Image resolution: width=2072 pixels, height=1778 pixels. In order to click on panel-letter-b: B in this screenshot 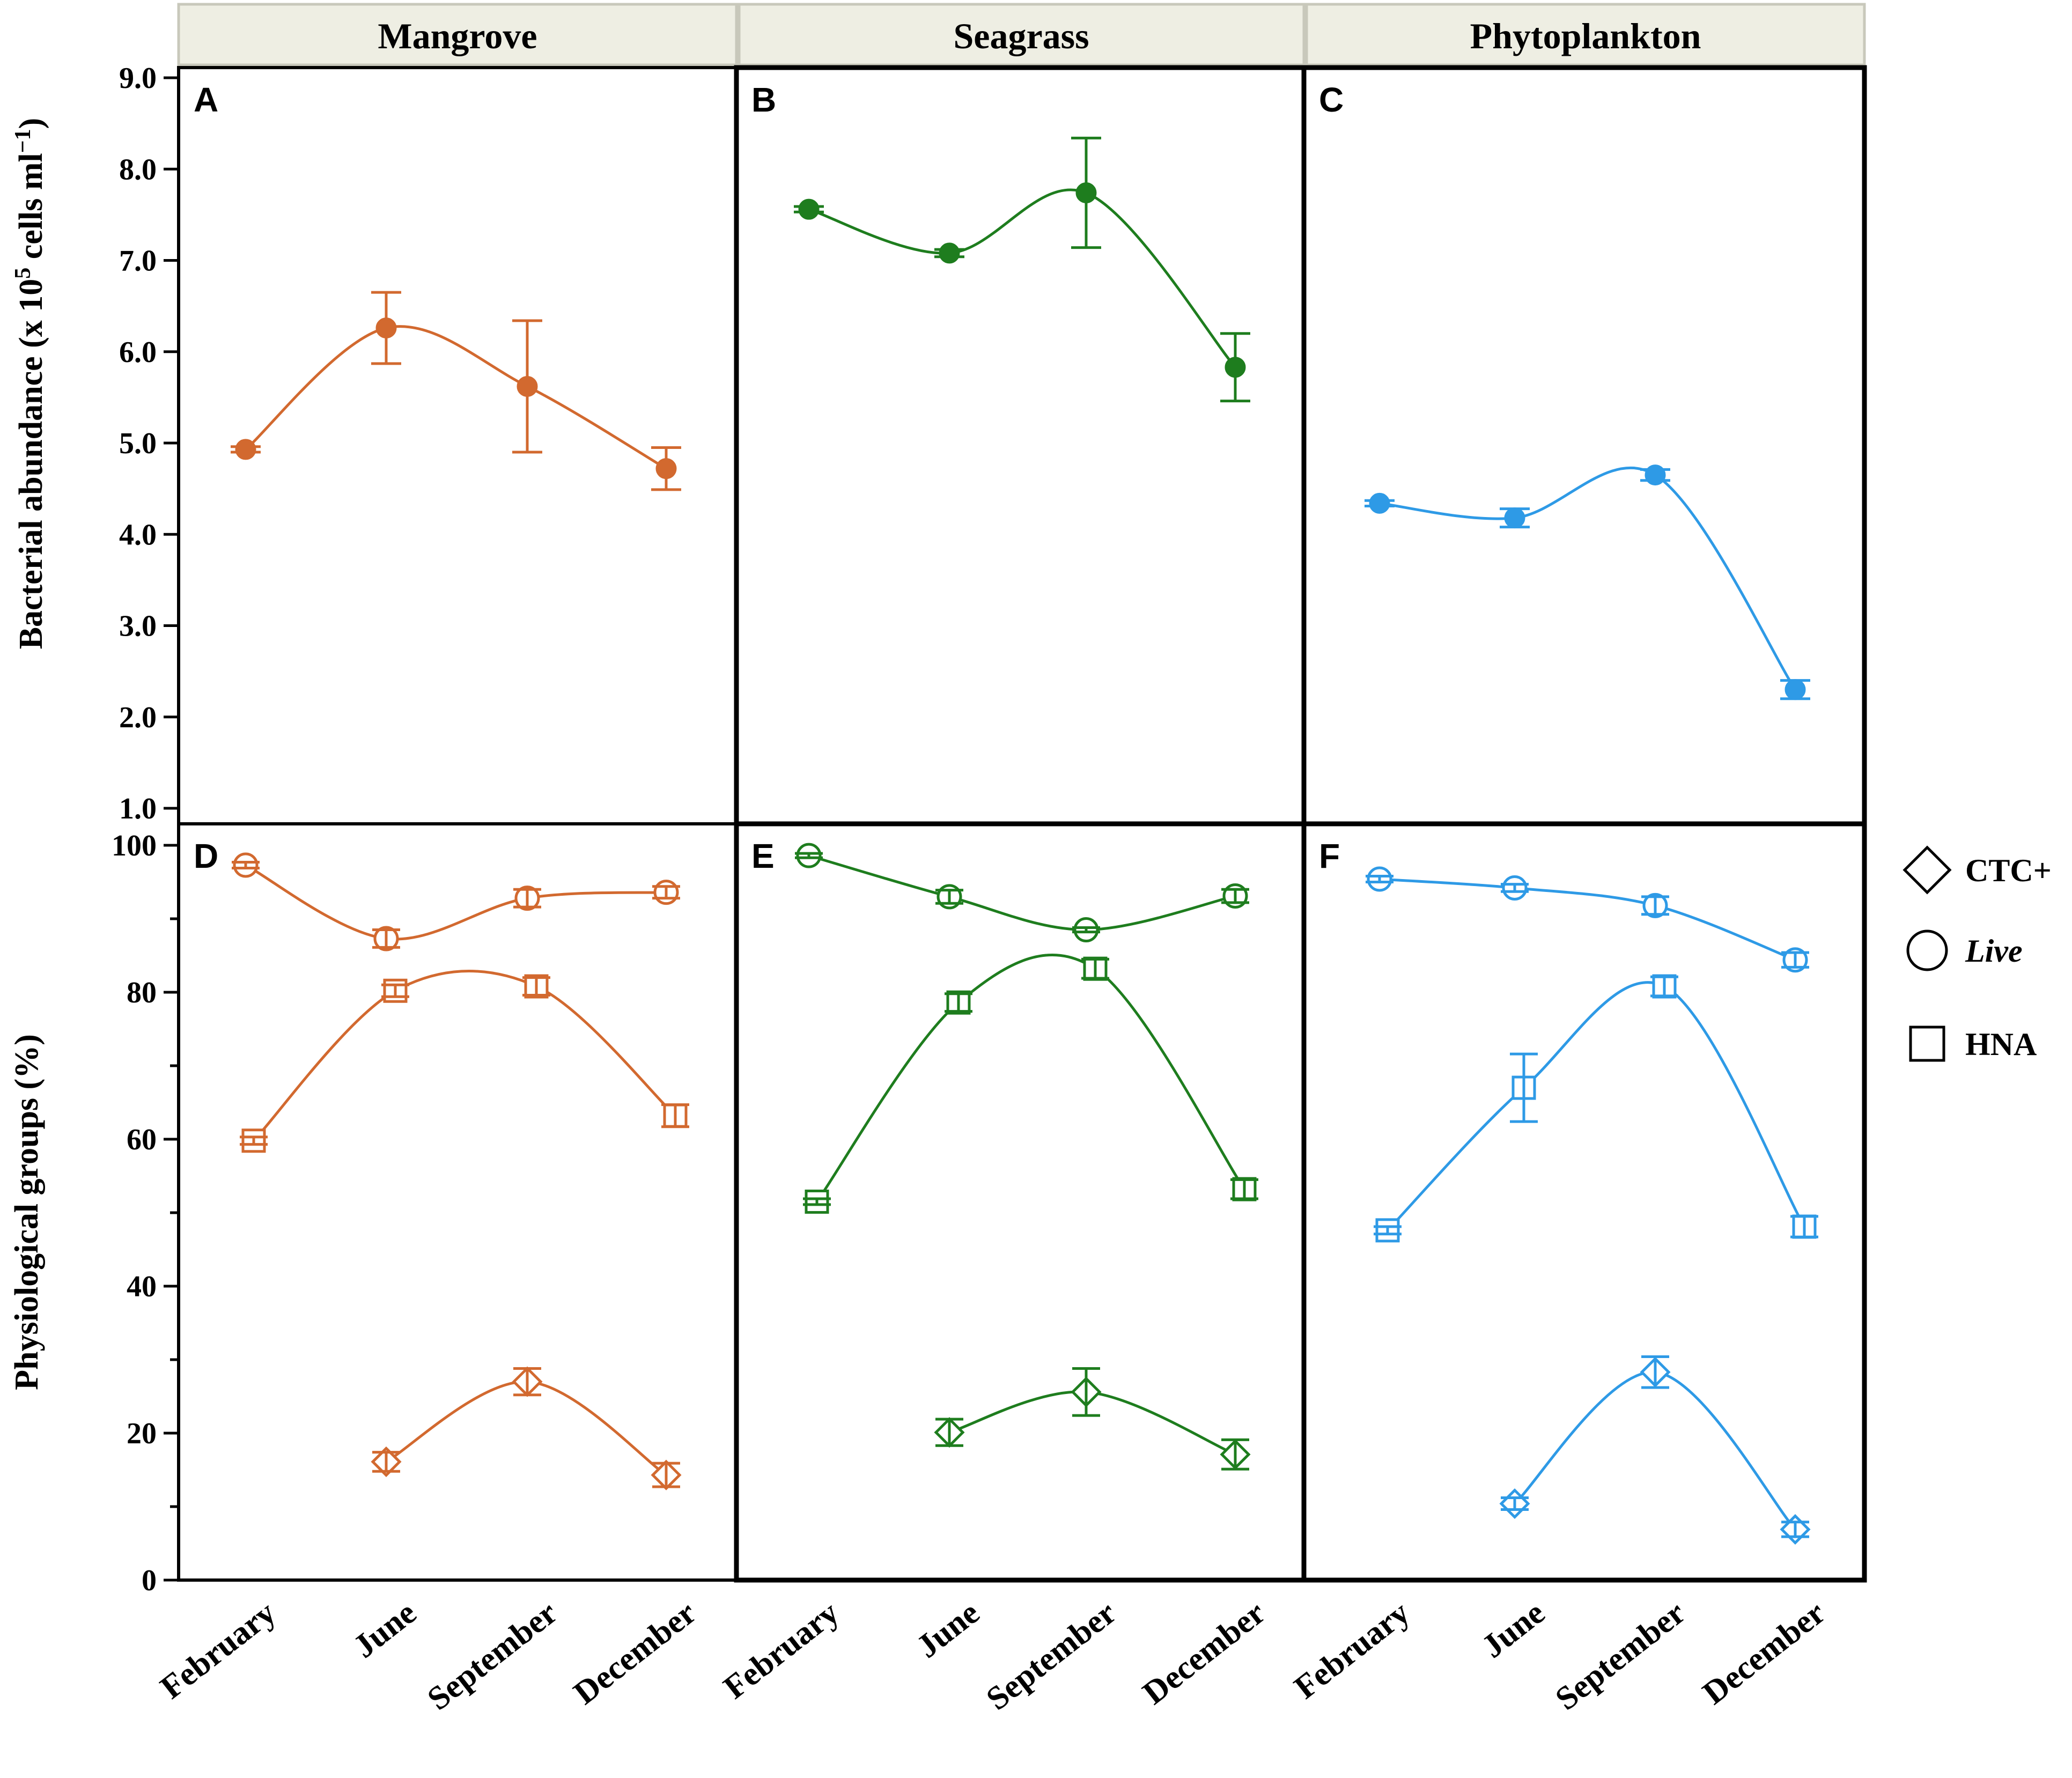, I will do `click(763, 99)`.